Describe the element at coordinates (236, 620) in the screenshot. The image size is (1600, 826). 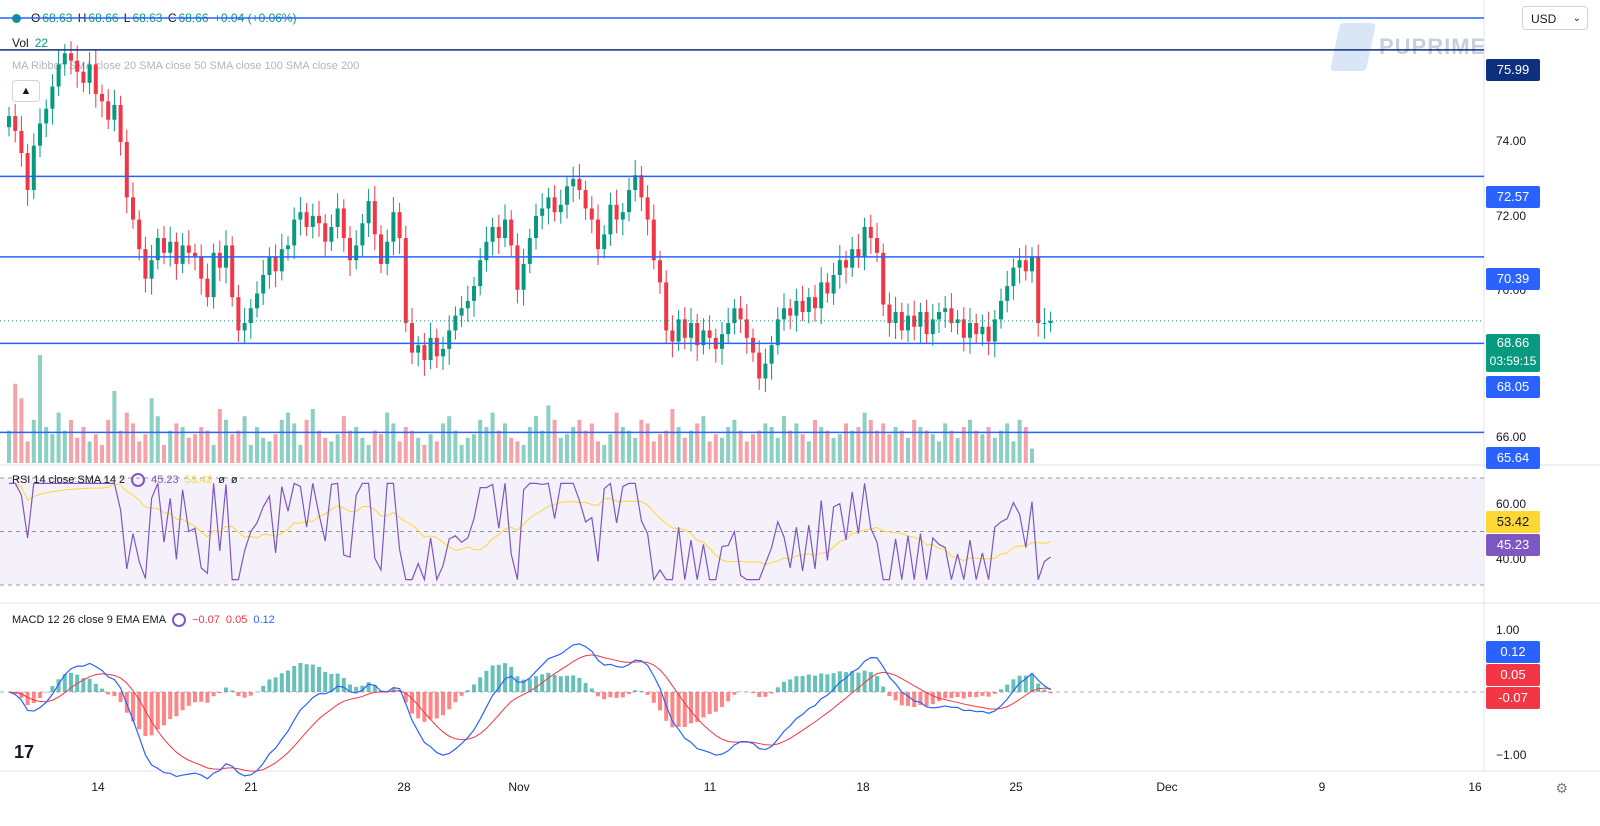
I see `macd-signal-value: 0.05` at that location.